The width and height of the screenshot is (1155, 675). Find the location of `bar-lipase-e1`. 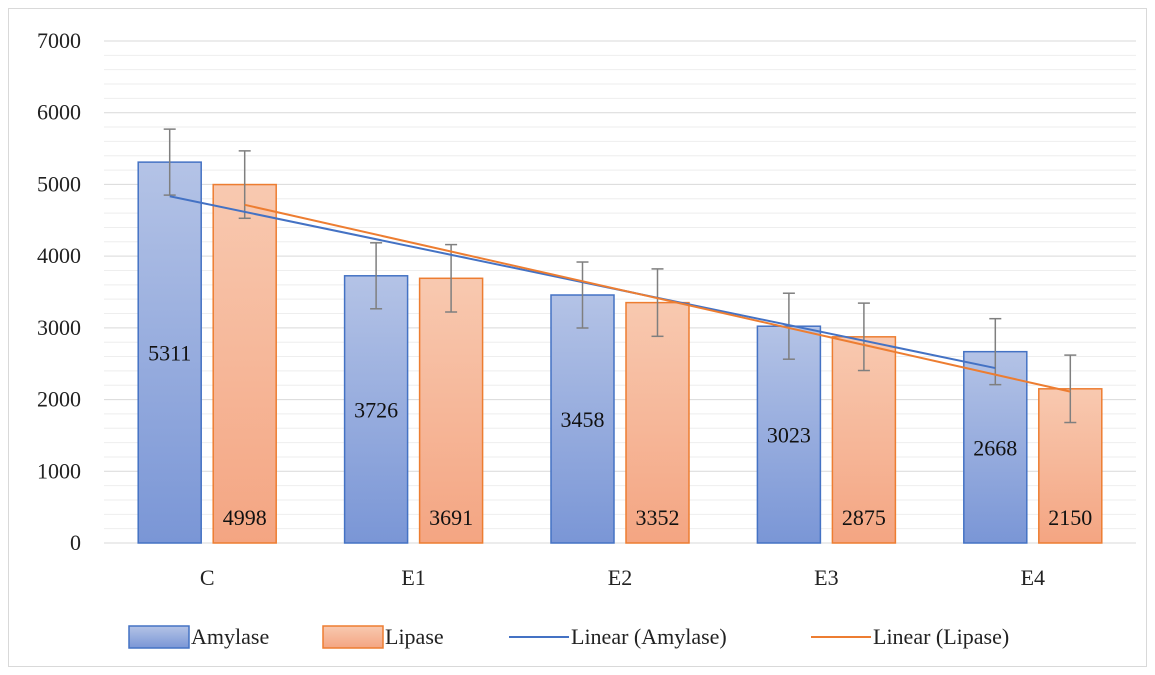

bar-lipase-e1 is located at coordinates (451, 410).